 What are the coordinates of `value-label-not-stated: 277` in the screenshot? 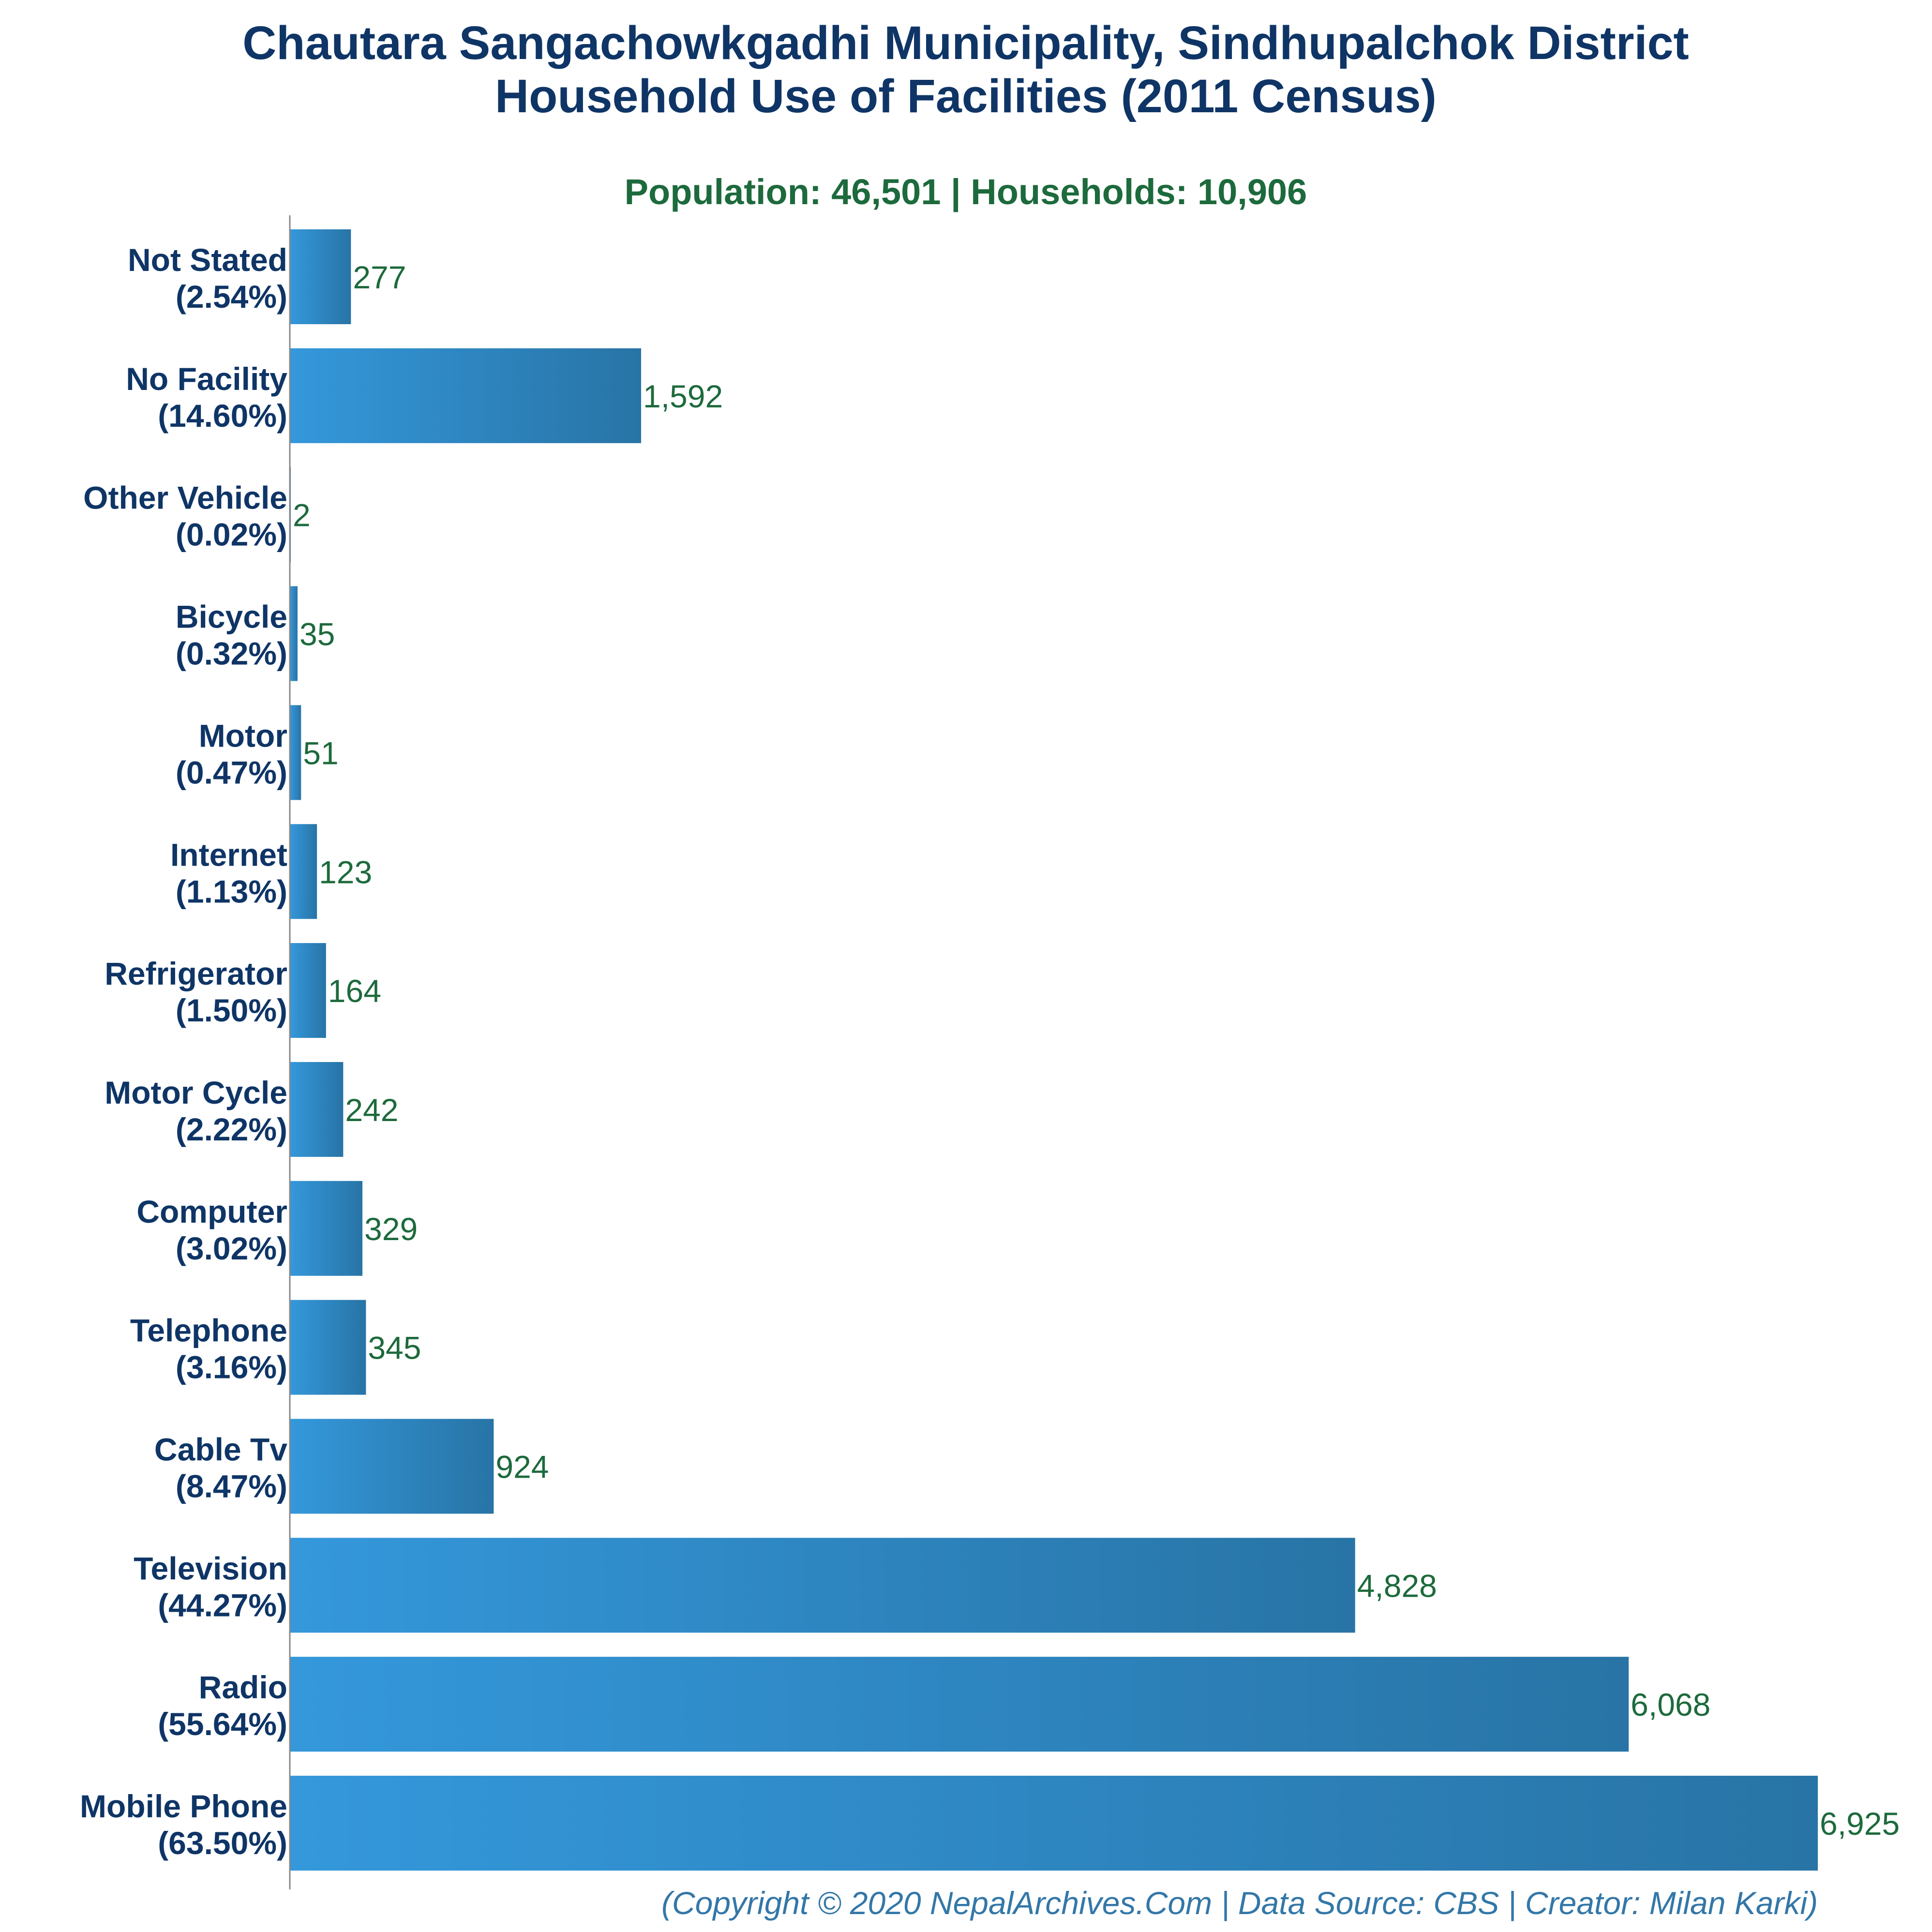 It's located at (379, 277).